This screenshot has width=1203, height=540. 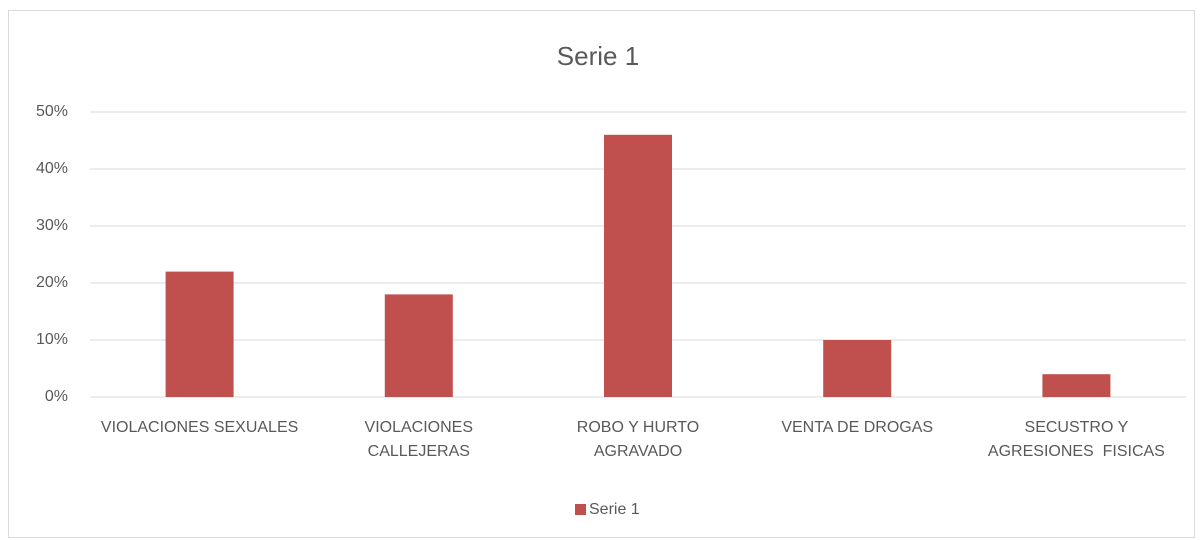 I want to click on x-tick-label: ROBO Y HURTO AGRAVADO, so click(x=639, y=439).